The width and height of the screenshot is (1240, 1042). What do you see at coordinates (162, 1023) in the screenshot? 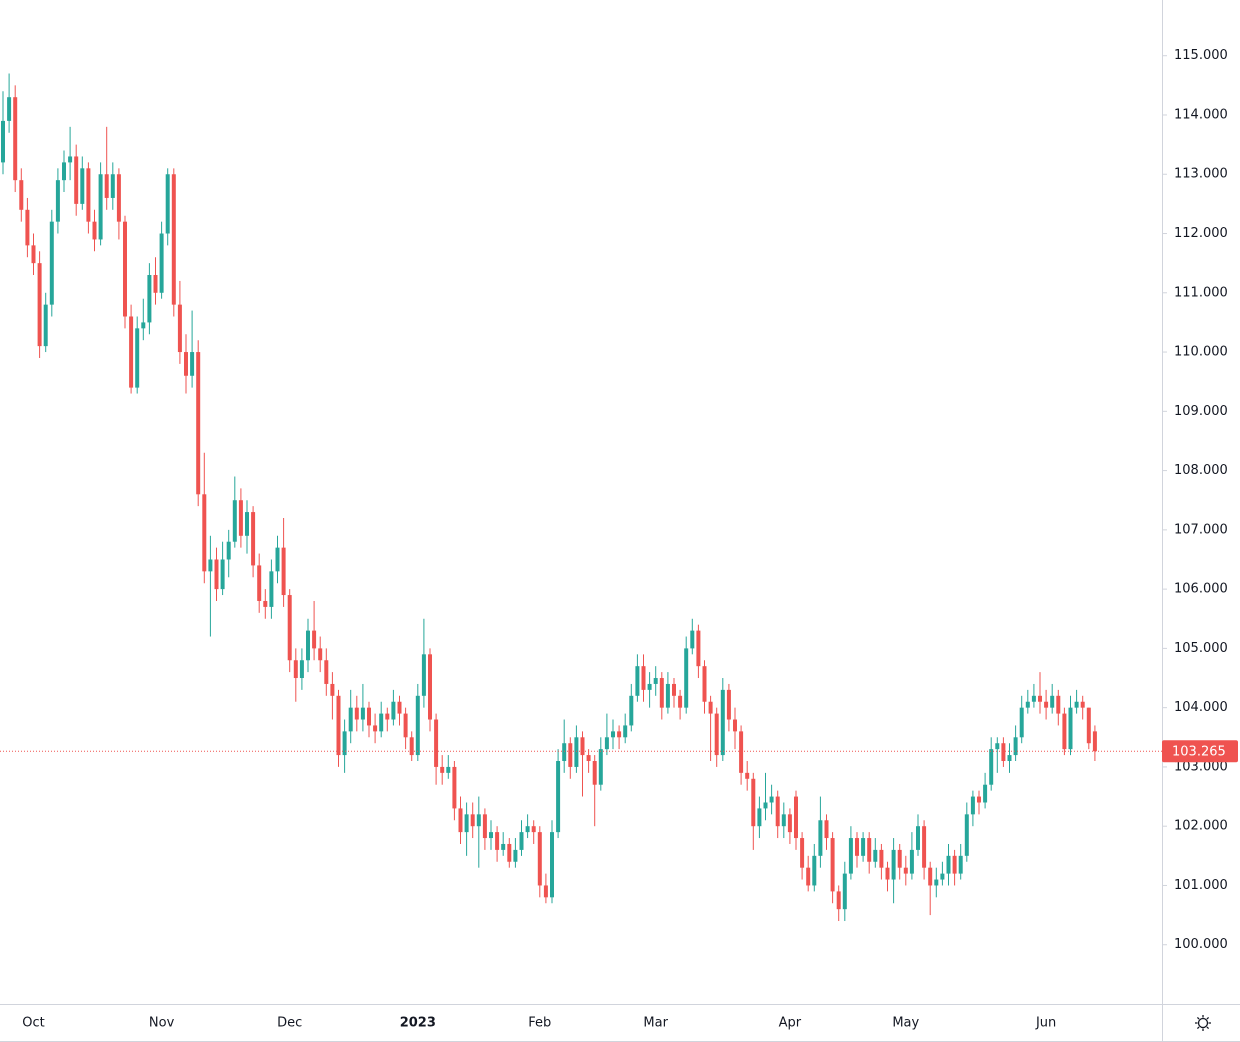
I see `x-tick-label: Nov` at bounding box center [162, 1023].